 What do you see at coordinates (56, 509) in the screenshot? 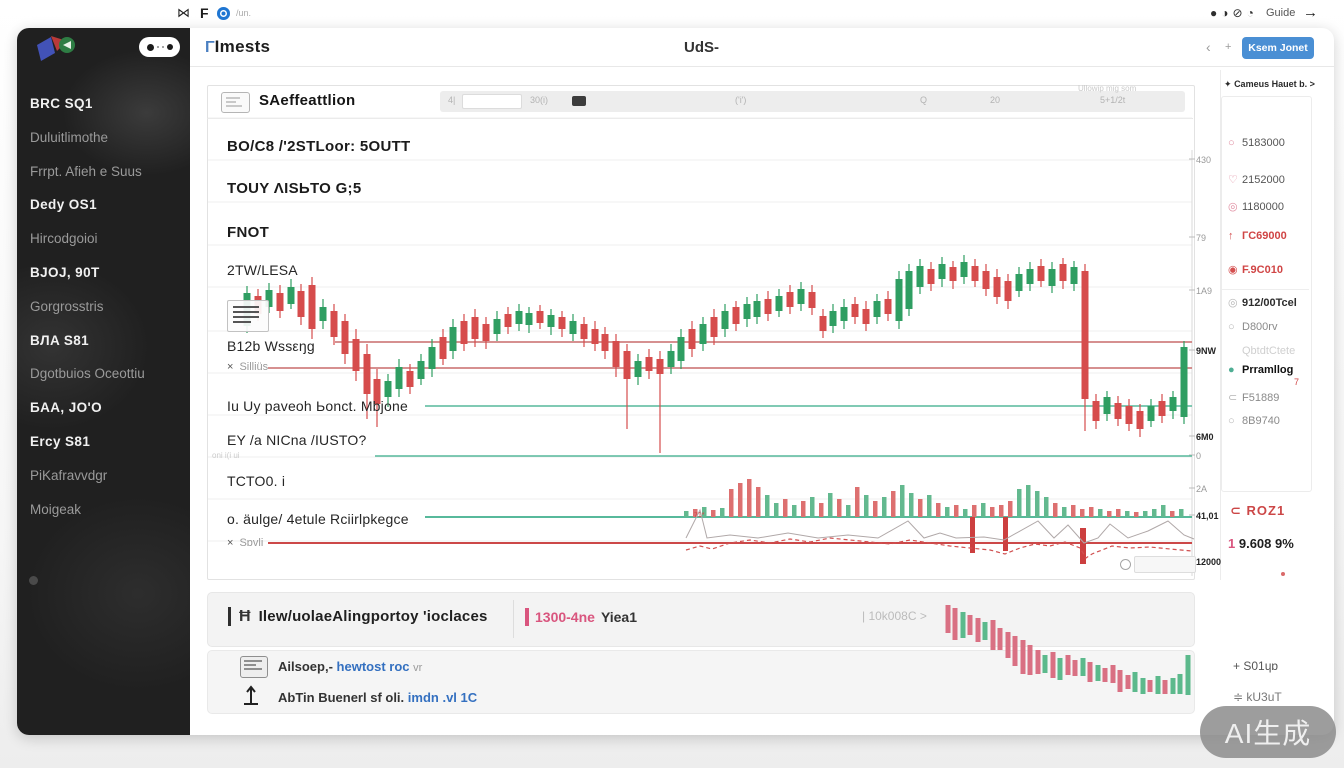
I see `sidebar-item-13: Moigeak` at bounding box center [56, 509].